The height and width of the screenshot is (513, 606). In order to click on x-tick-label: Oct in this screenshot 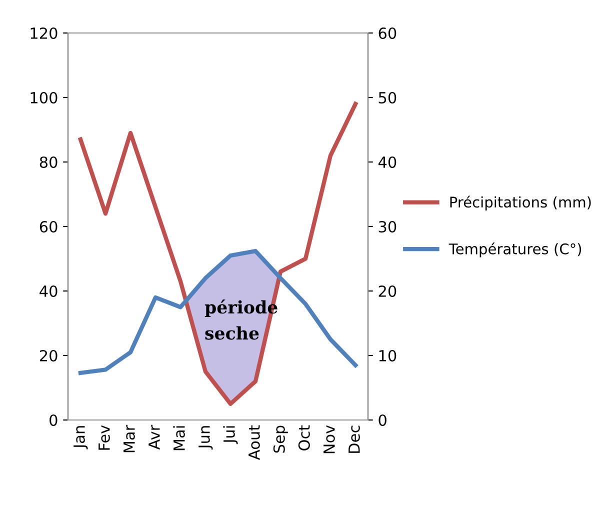, I will do `click(304, 437)`.